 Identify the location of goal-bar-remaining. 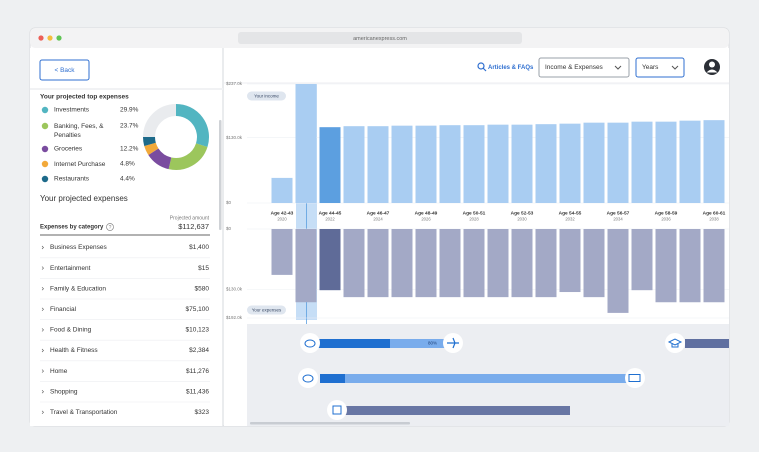
(486, 378).